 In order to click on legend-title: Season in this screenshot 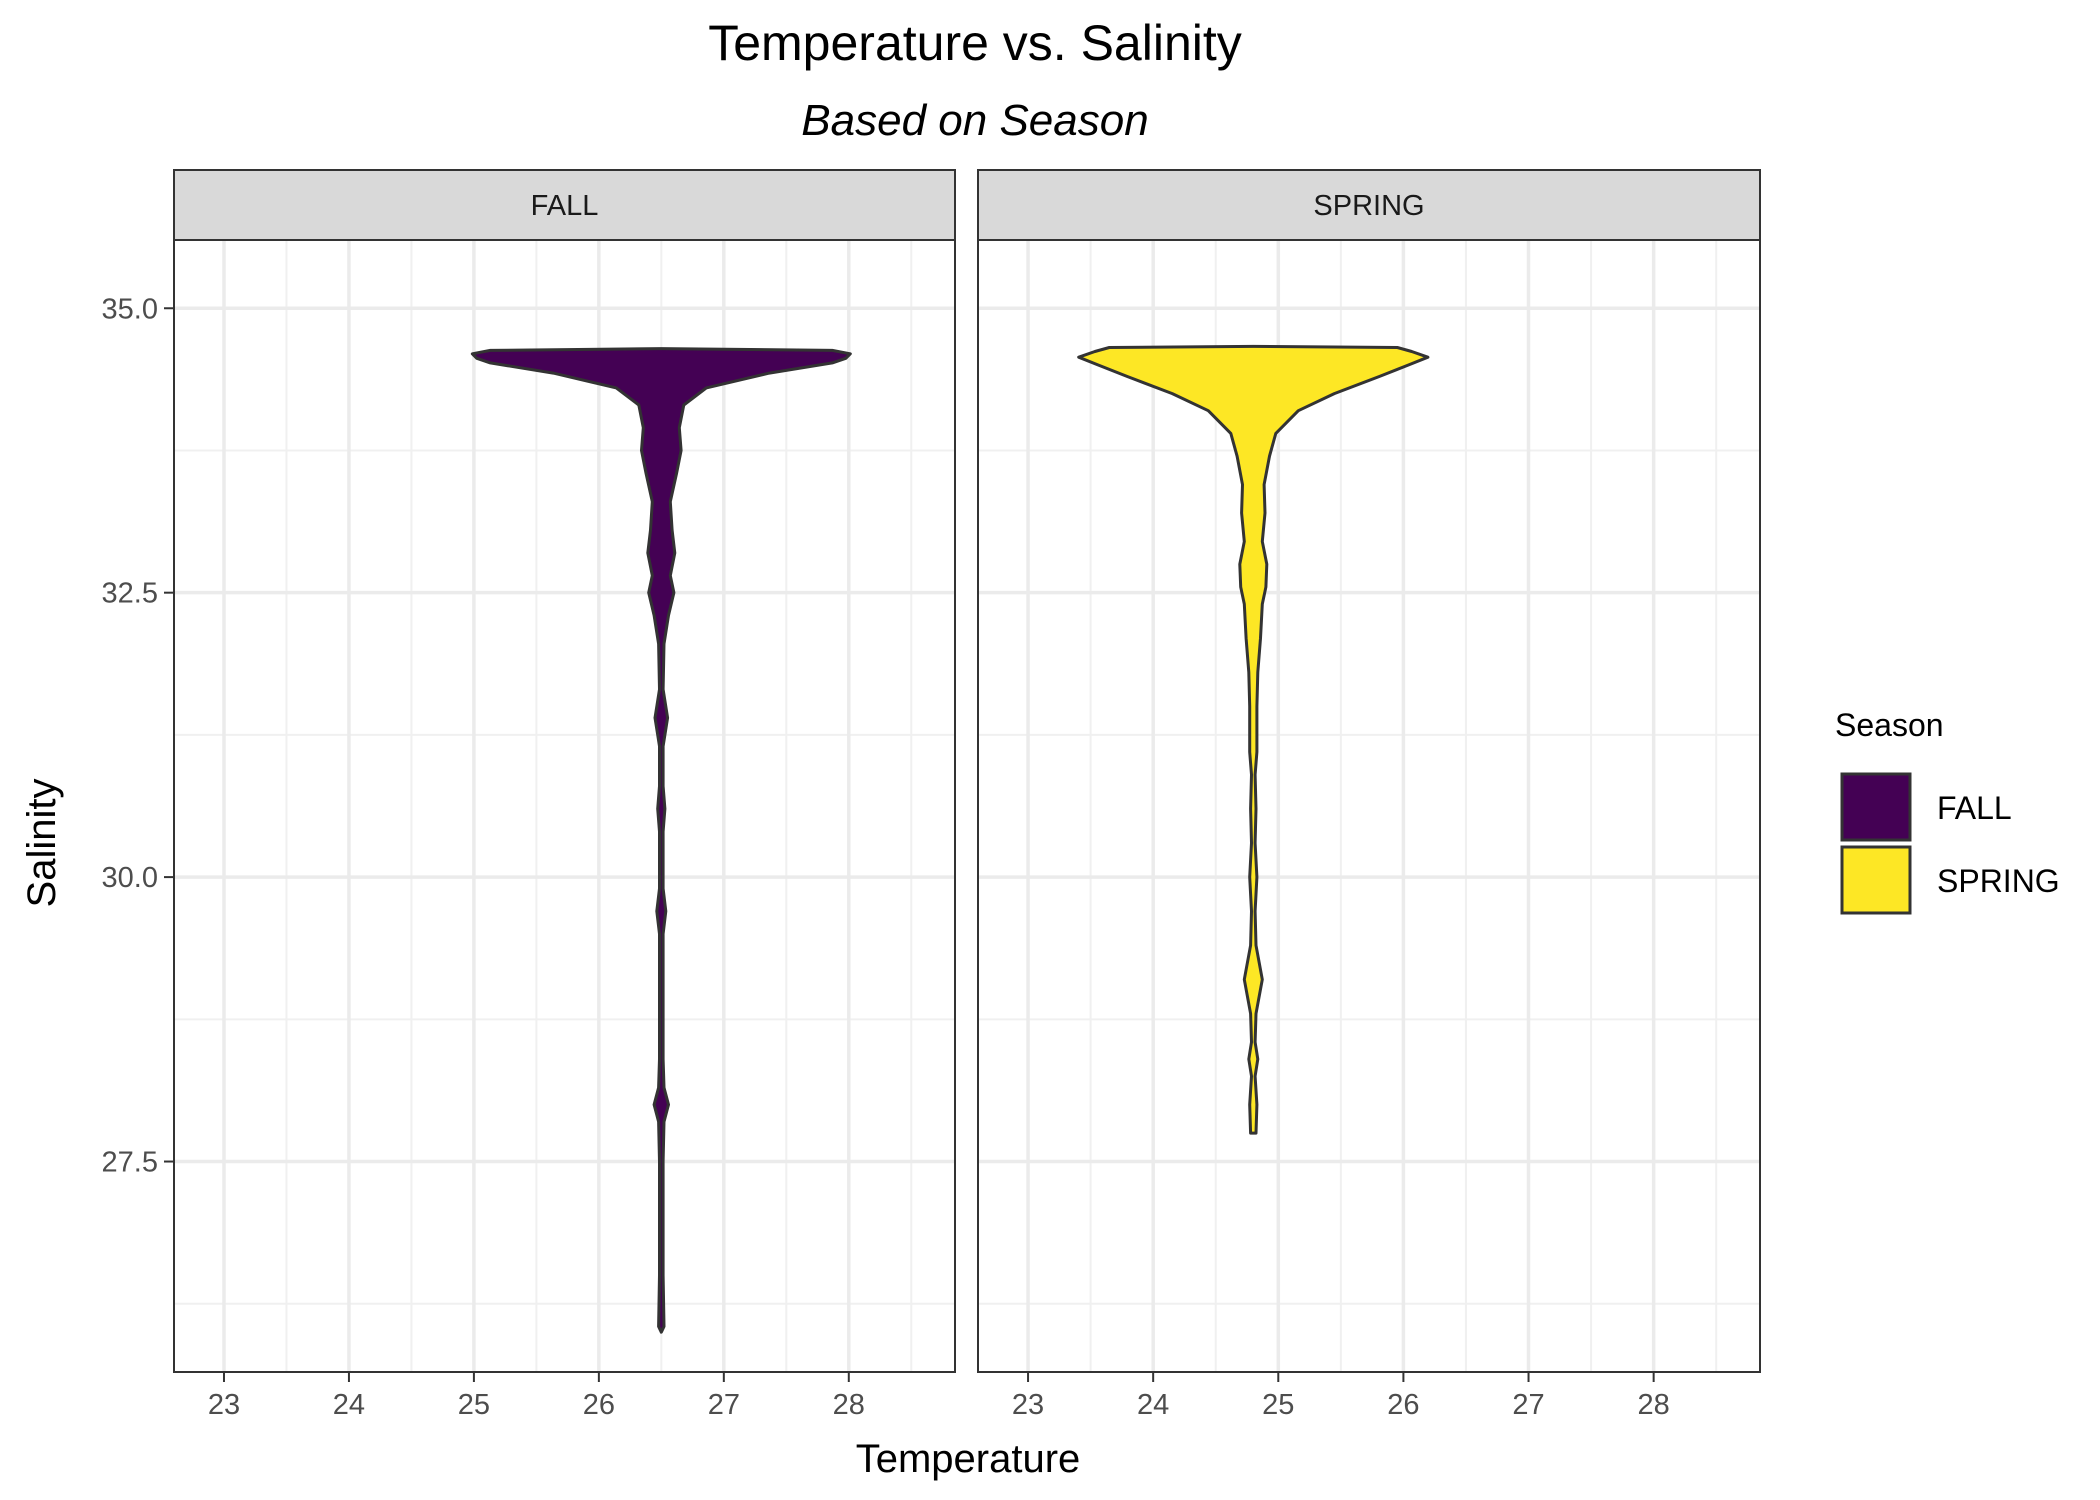, I will do `click(1889, 725)`.